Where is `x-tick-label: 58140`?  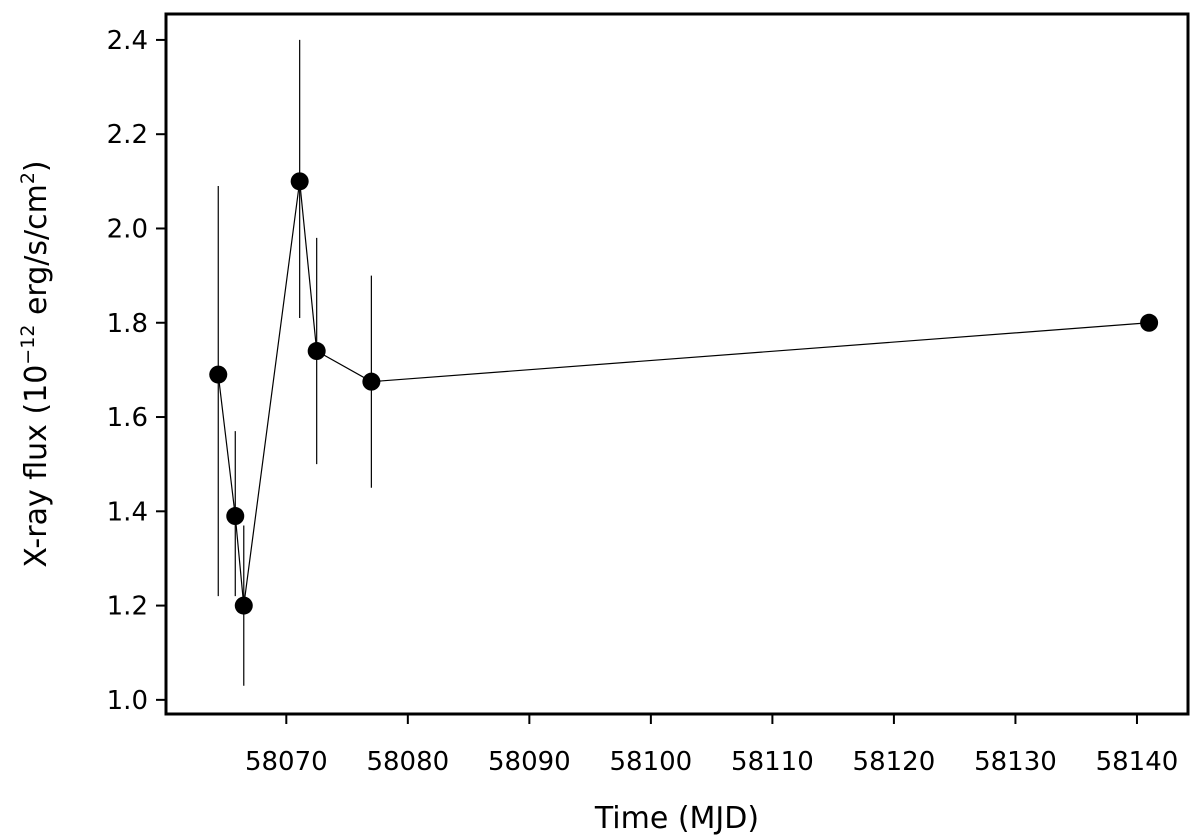 x-tick-label: 58140 is located at coordinates (1137, 762).